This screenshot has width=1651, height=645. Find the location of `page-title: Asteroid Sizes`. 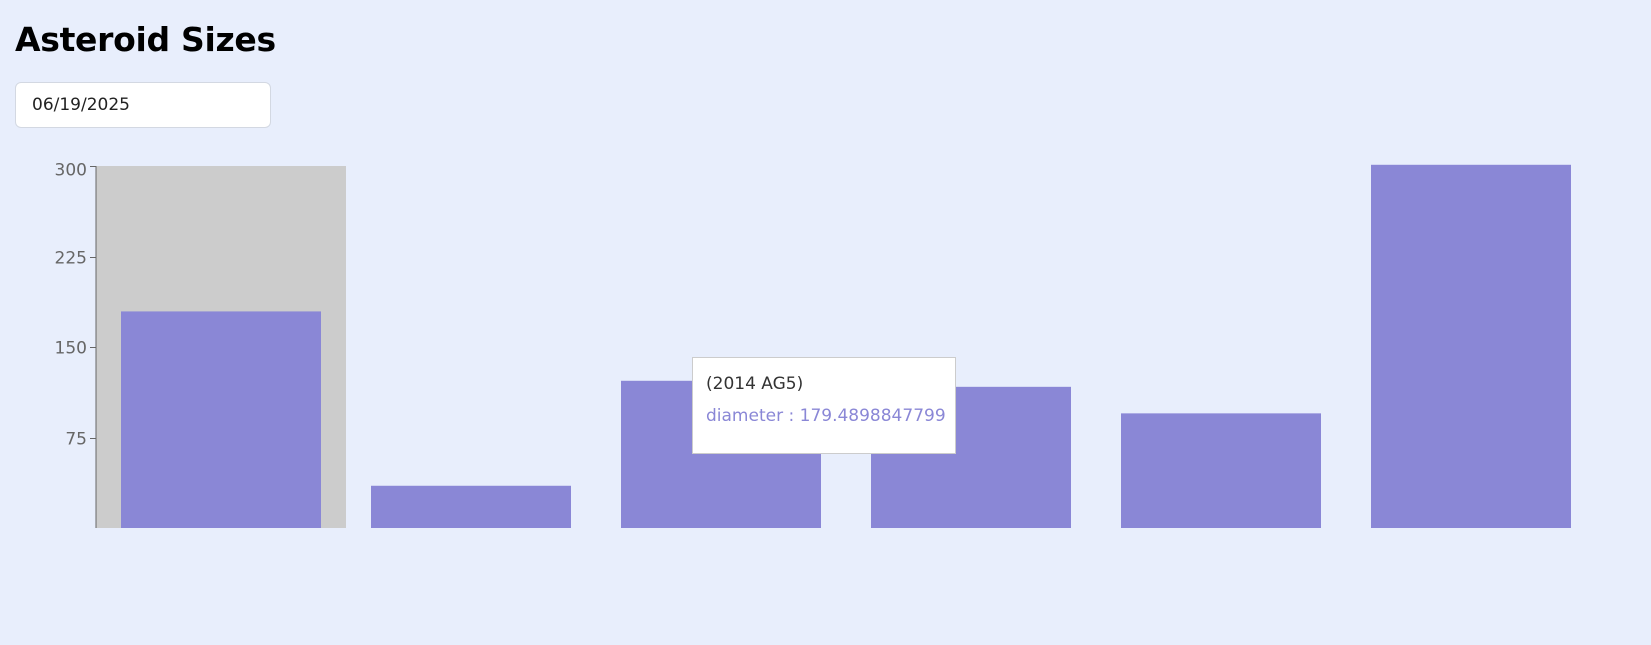

page-title: Asteroid Sizes is located at coordinates (145, 39).